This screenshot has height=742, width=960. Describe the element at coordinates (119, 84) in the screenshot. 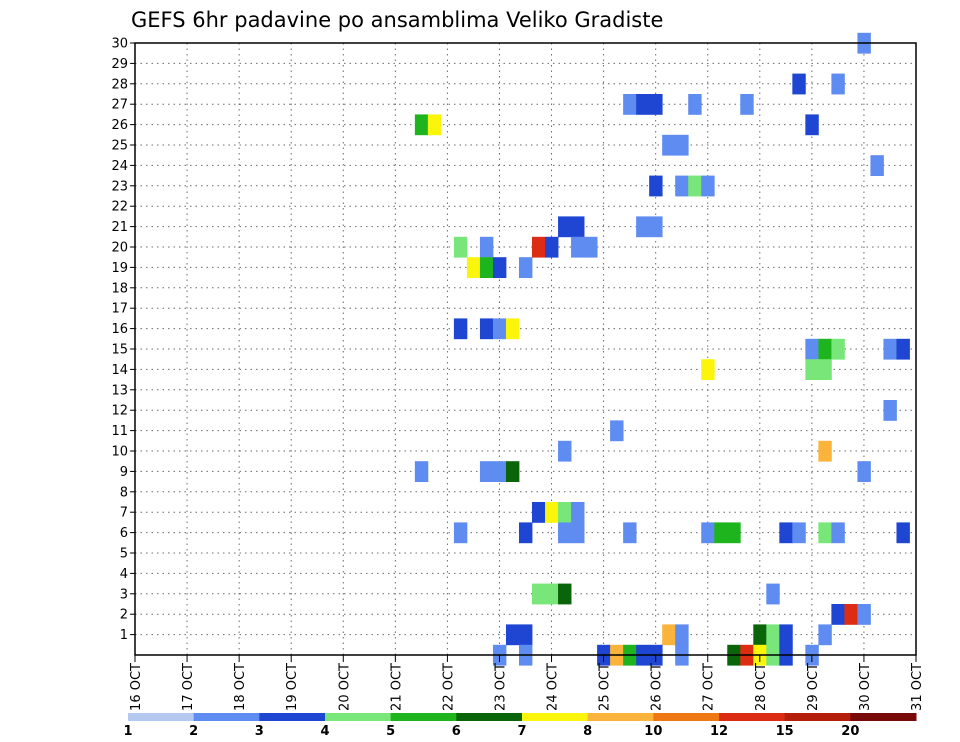

I see `y-tick-label: 28` at that location.